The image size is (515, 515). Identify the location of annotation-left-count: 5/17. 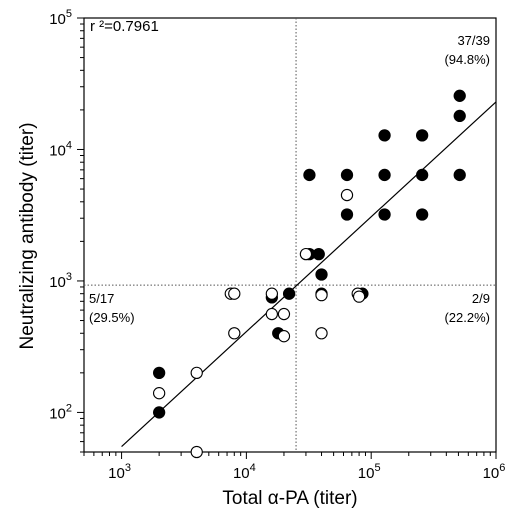
(101, 298).